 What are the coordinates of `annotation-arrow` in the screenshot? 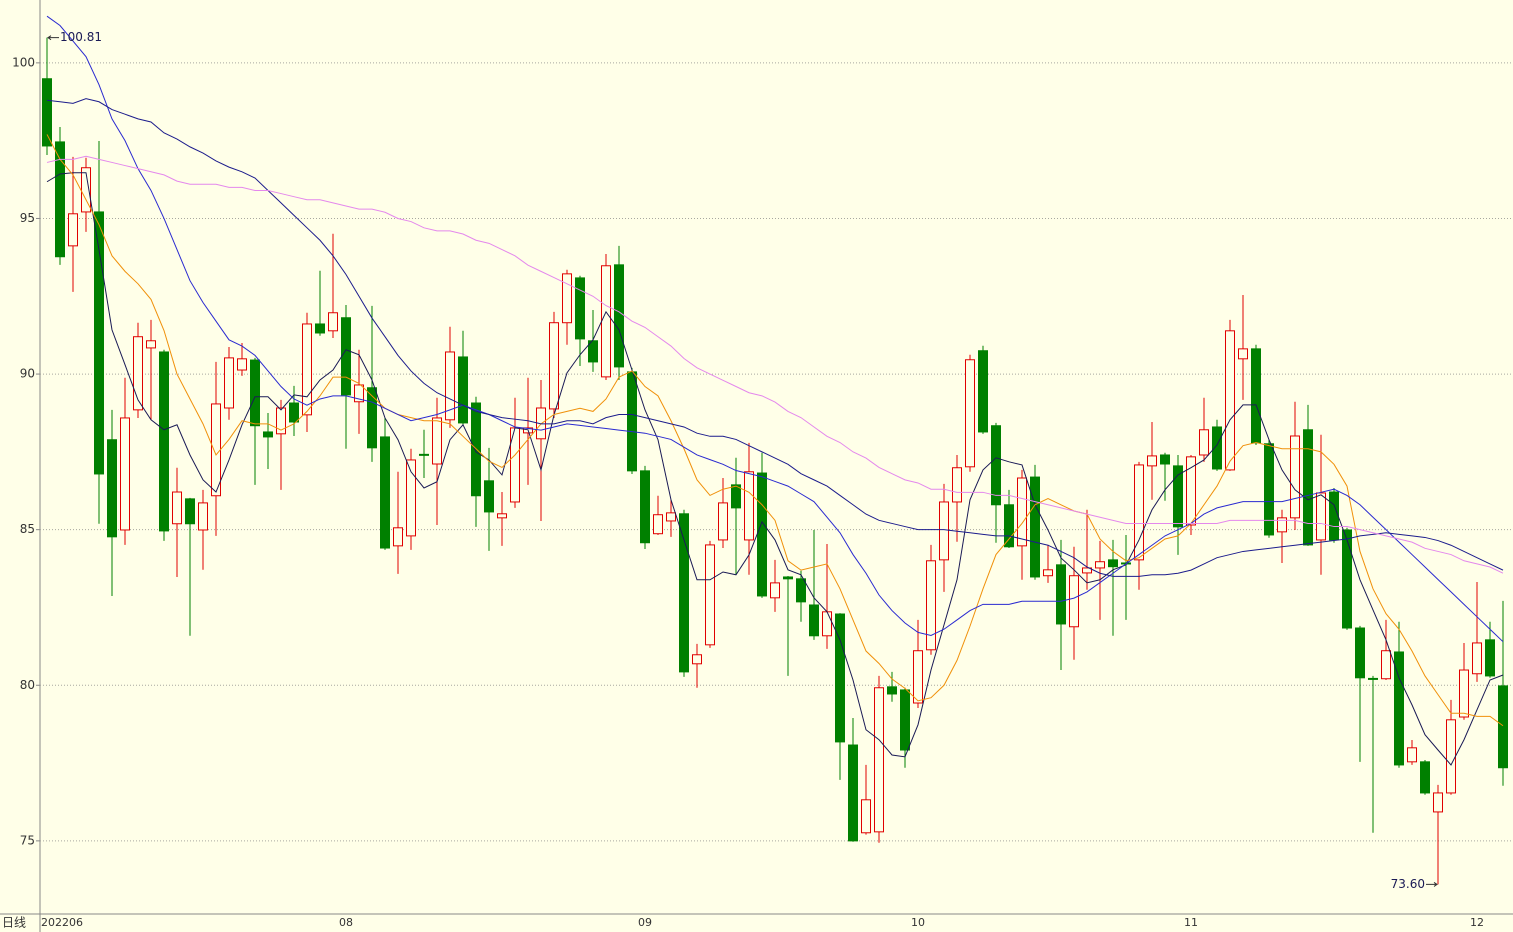 It's located at (53, 38).